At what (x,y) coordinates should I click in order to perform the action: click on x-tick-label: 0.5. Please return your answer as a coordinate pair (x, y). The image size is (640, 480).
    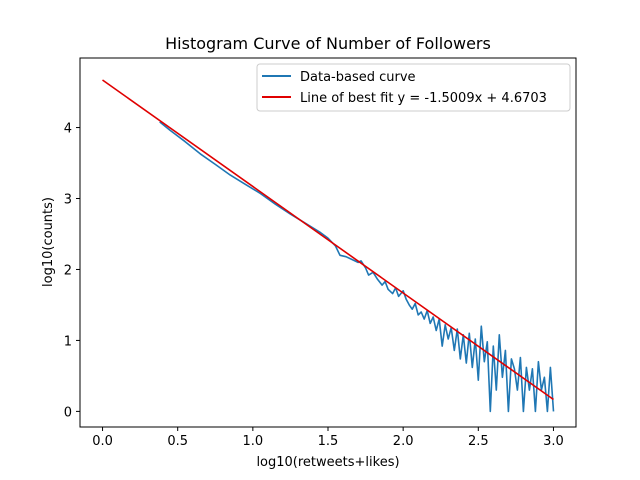
    Looking at the image, I should click on (177, 441).